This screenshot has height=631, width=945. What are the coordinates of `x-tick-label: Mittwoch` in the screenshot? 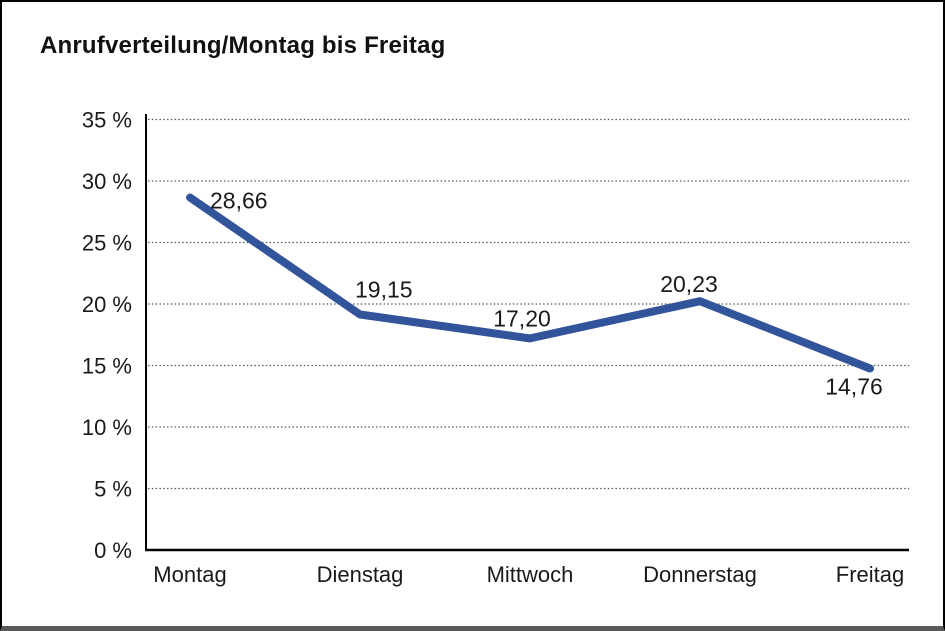 It's located at (530, 574).